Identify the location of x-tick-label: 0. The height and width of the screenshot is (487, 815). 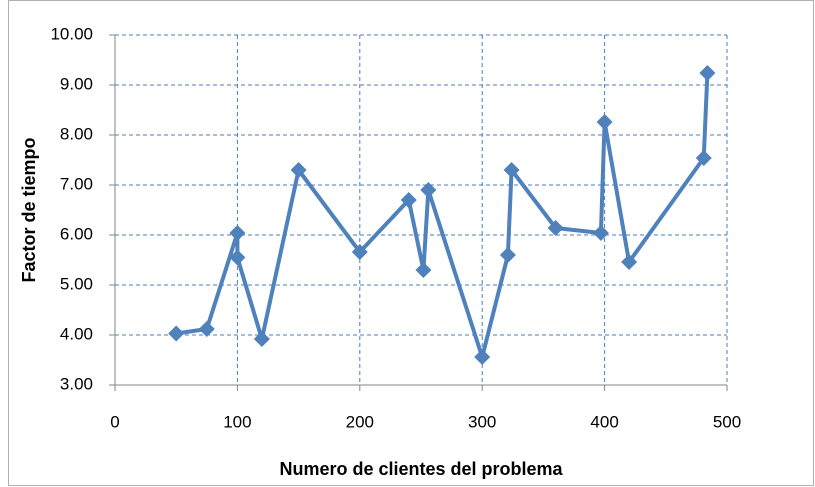
(114, 421).